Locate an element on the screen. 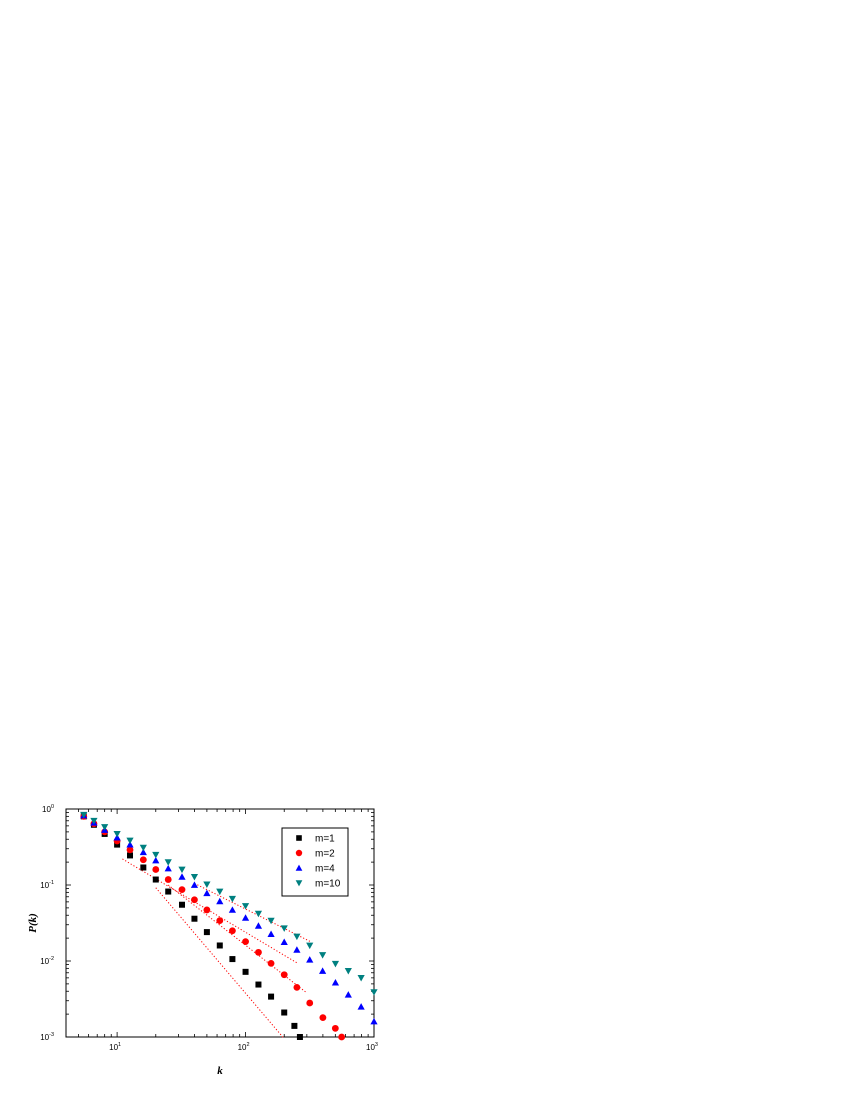 The height and width of the screenshot is (1100, 850). y-tick-label-exponent: -3 is located at coordinates (51, 1035).